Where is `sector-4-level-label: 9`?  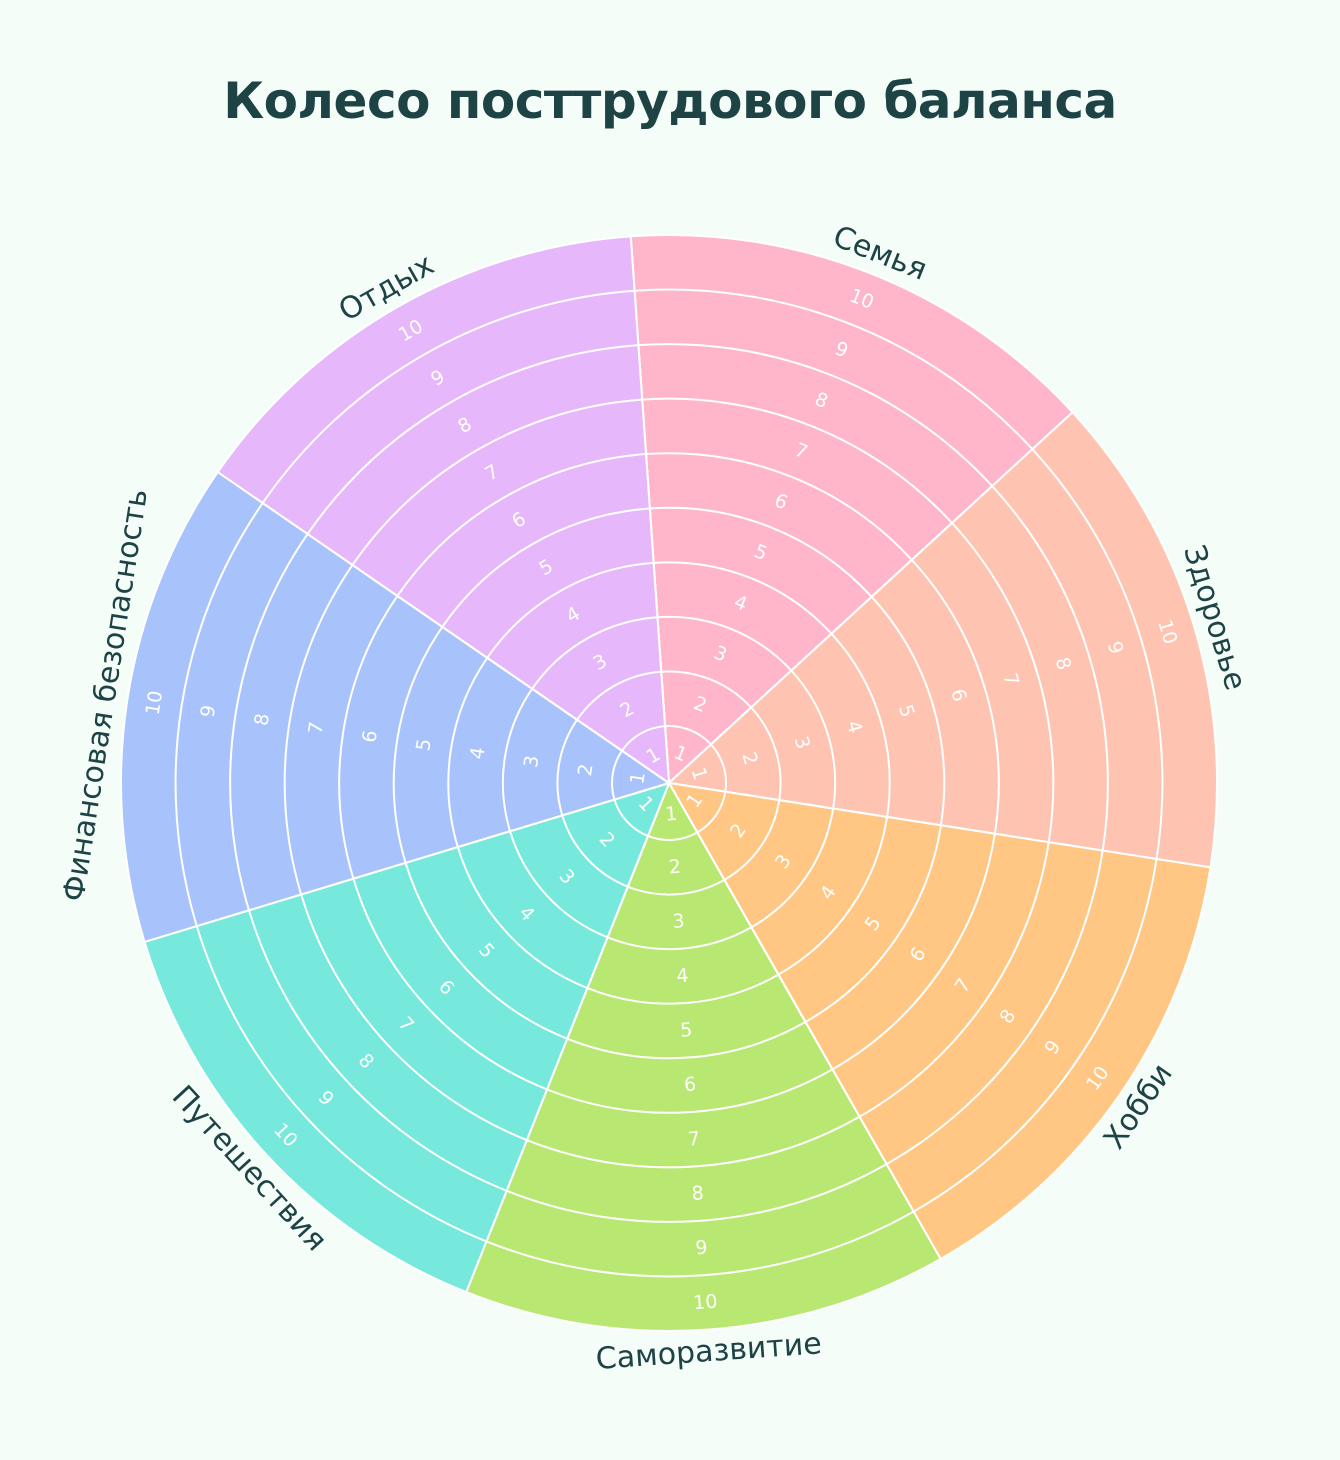
sector-4-level-label: 9 is located at coordinates (702, 1248).